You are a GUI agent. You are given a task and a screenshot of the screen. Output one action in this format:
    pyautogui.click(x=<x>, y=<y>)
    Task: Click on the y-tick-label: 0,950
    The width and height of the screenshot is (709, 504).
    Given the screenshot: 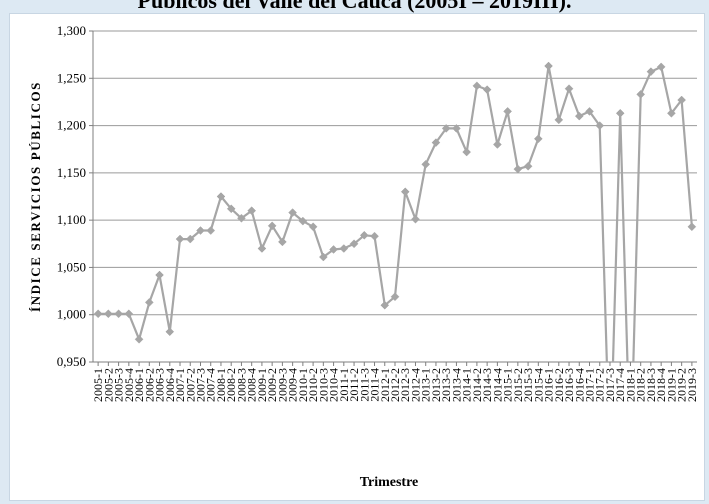 What is the action you would take?
    pyautogui.click(x=71, y=361)
    